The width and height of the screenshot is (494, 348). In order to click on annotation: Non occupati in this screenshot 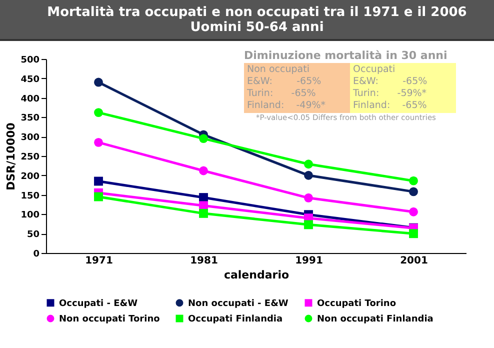, I will do `click(278, 70)`.